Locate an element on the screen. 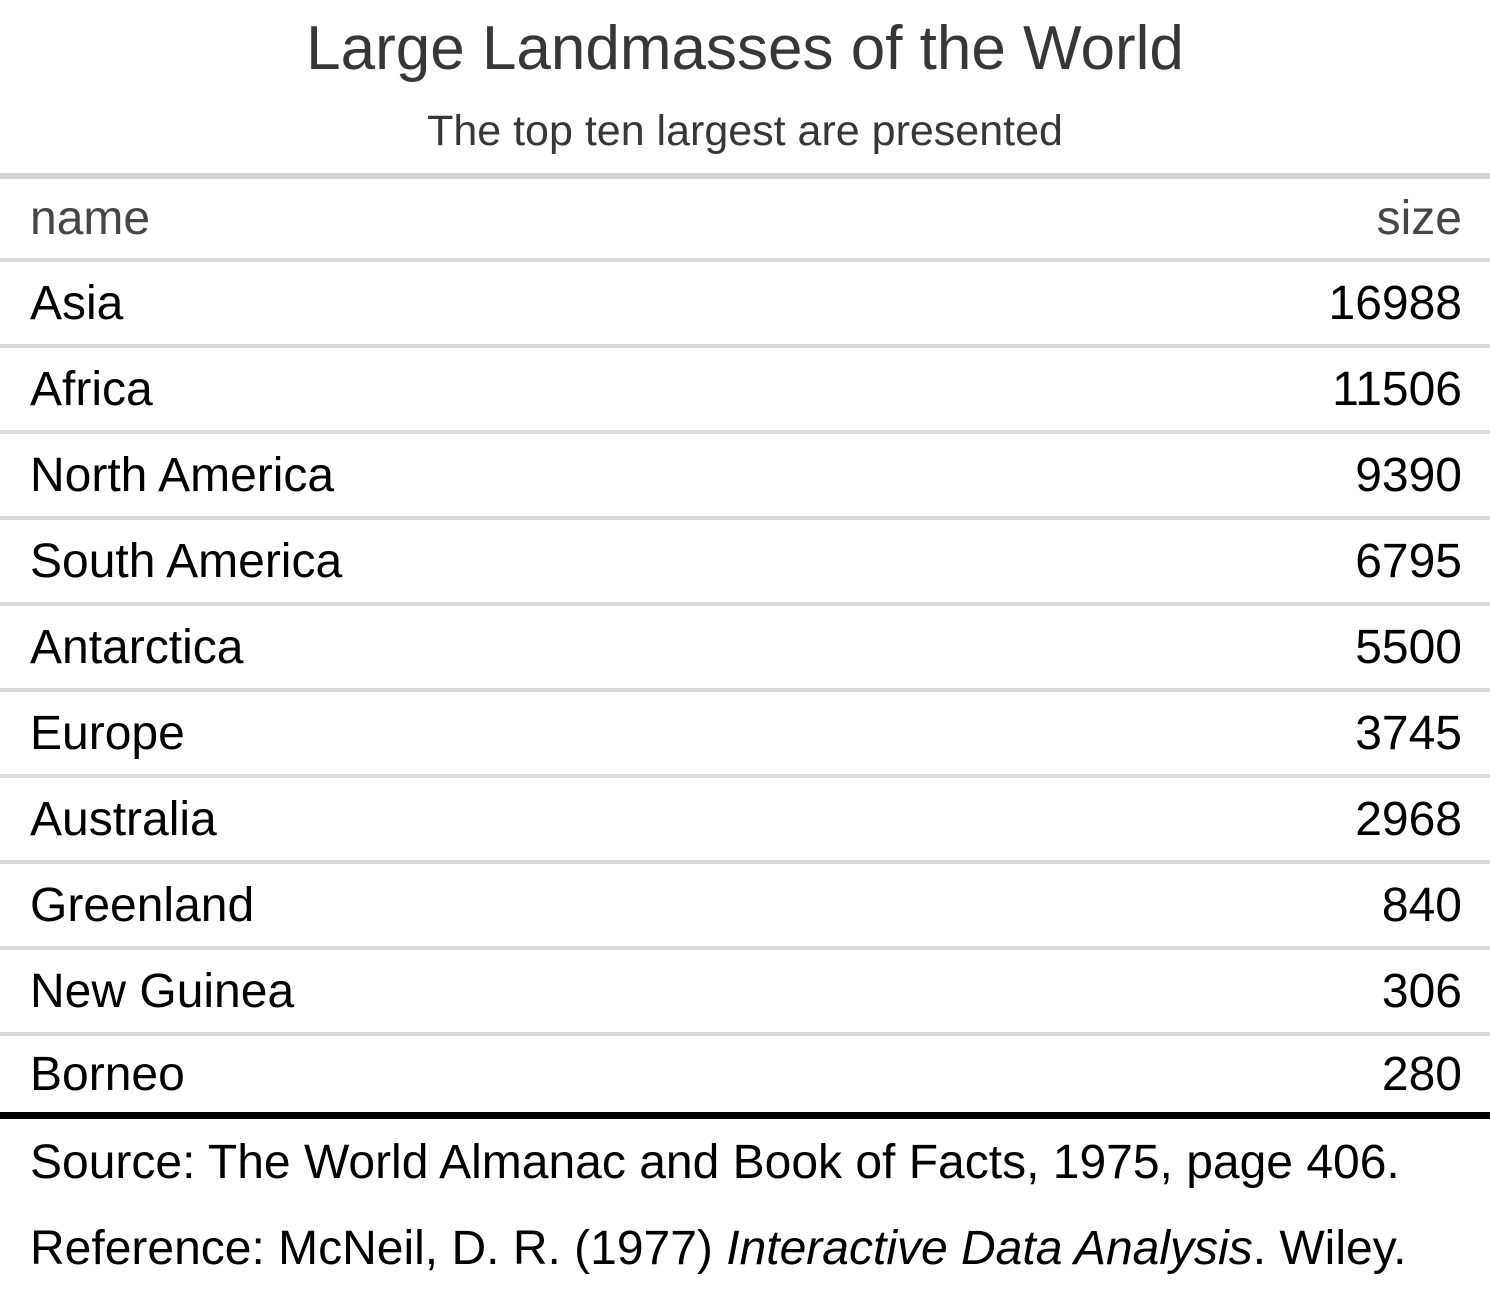  table-row: Asia 16988 is located at coordinates (745, 303).